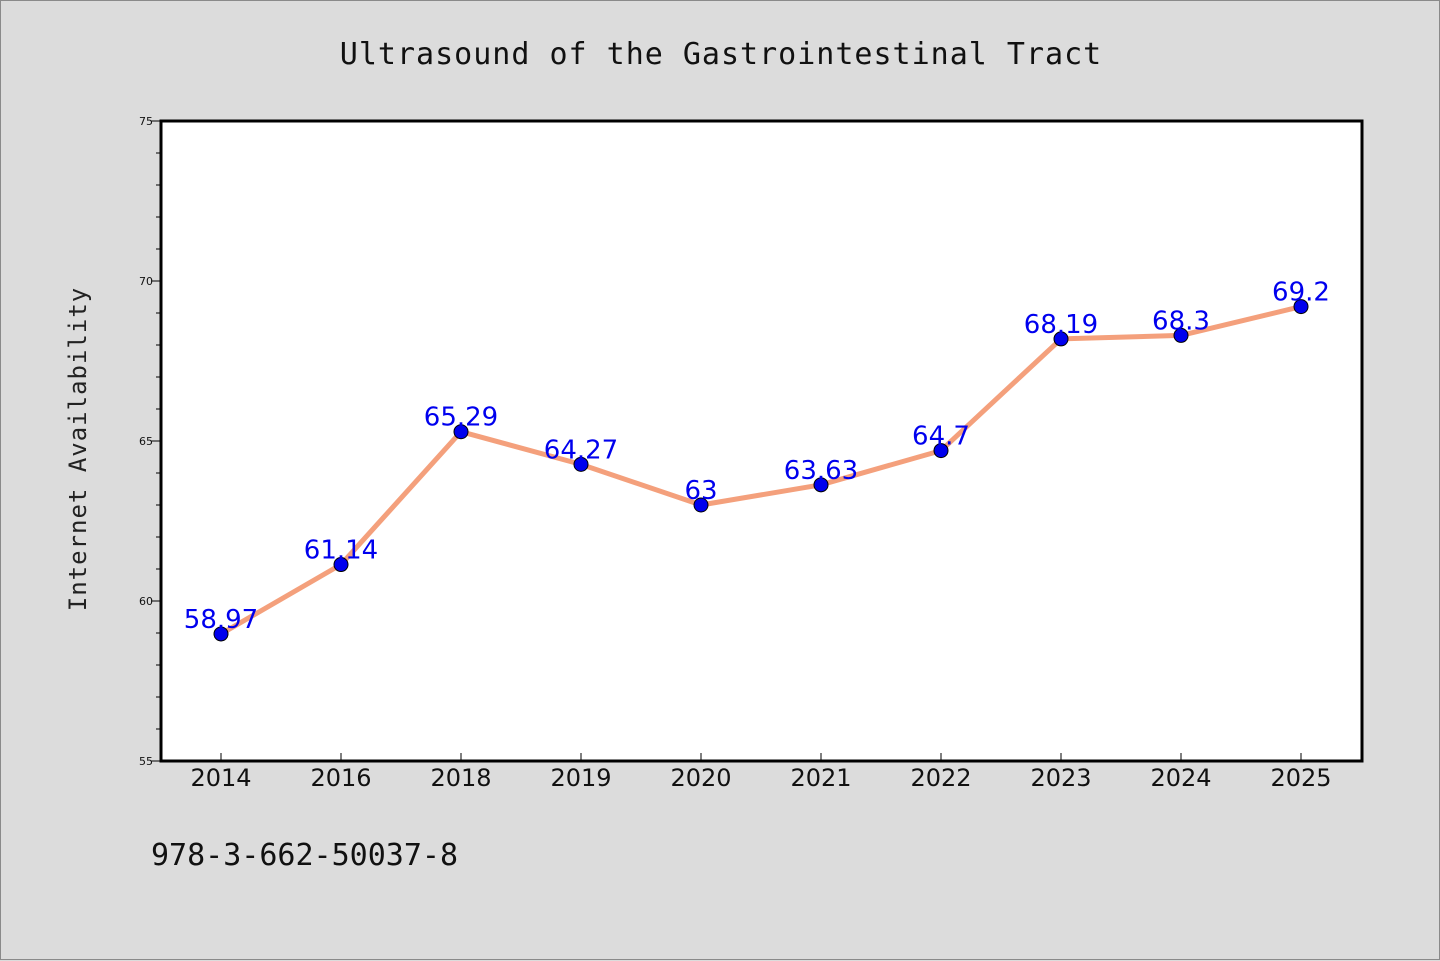 The image size is (1440, 961). Describe the element at coordinates (581, 450) in the screenshot. I see `data-label: 64.27` at that location.